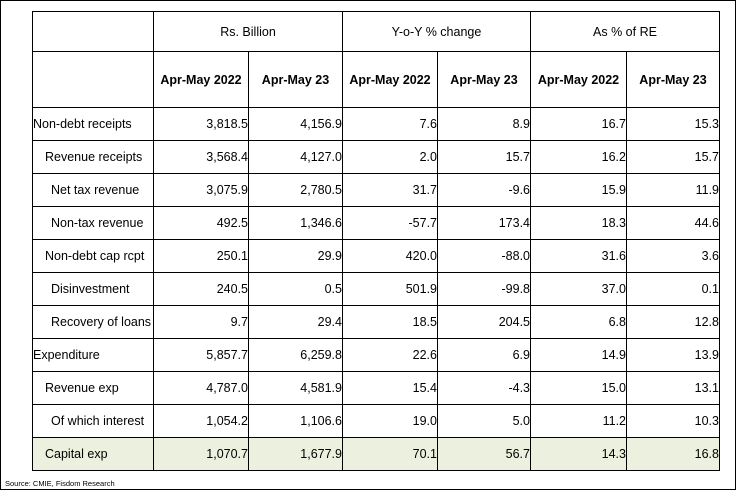  Describe the element at coordinates (578, 355) in the screenshot. I see `value-cell: 14.9` at that location.